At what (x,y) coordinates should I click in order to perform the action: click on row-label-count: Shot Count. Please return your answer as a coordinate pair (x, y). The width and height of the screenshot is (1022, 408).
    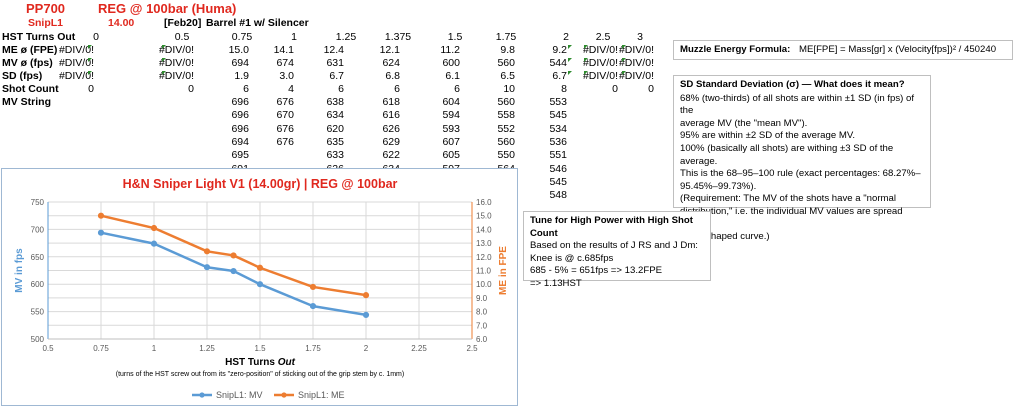
    Looking at the image, I should click on (30, 89).